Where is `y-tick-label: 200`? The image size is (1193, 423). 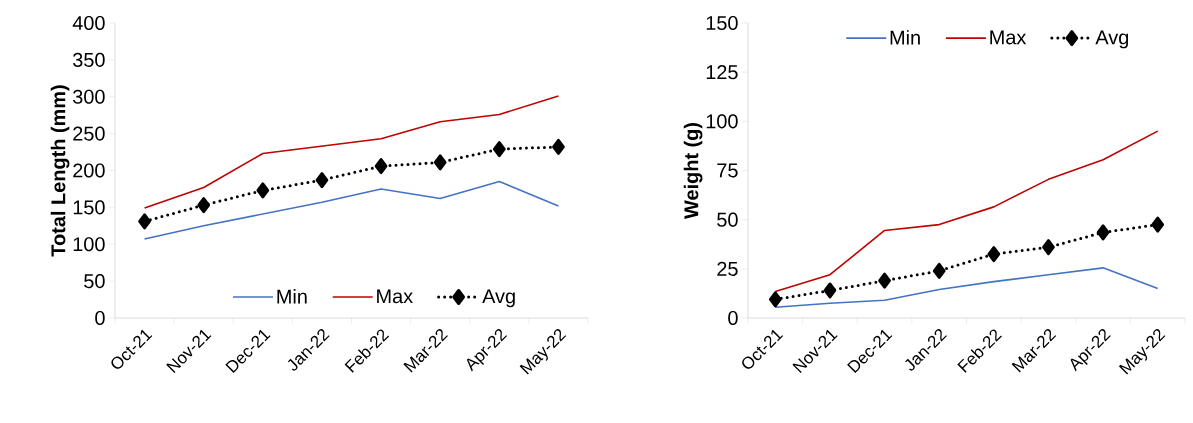
y-tick-label: 200 is located at coordinates (89, 170).